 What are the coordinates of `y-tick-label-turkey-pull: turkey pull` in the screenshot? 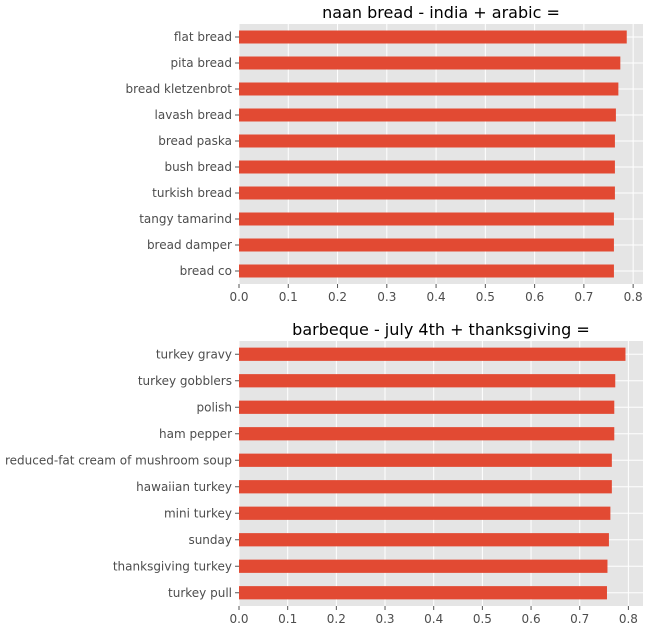 It's located at (200, 593).